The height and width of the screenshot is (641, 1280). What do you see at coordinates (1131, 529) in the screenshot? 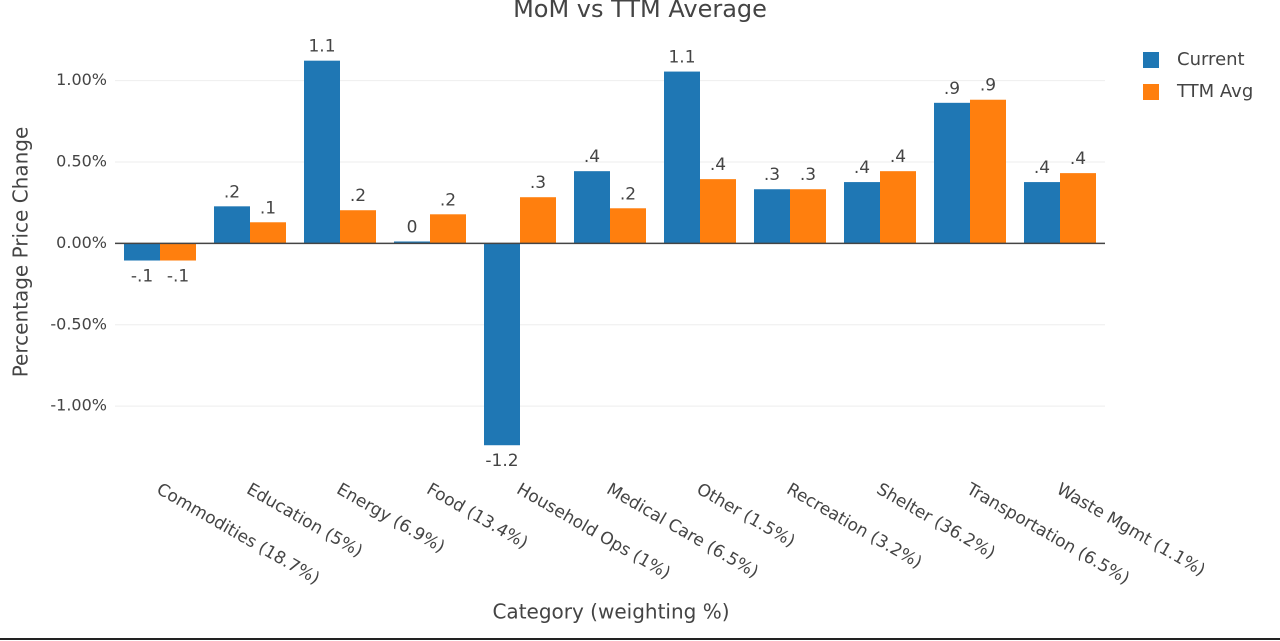
I see `x-tick-label: Waste Mgmt (1.1%)` at bounding box center [1131, 529].